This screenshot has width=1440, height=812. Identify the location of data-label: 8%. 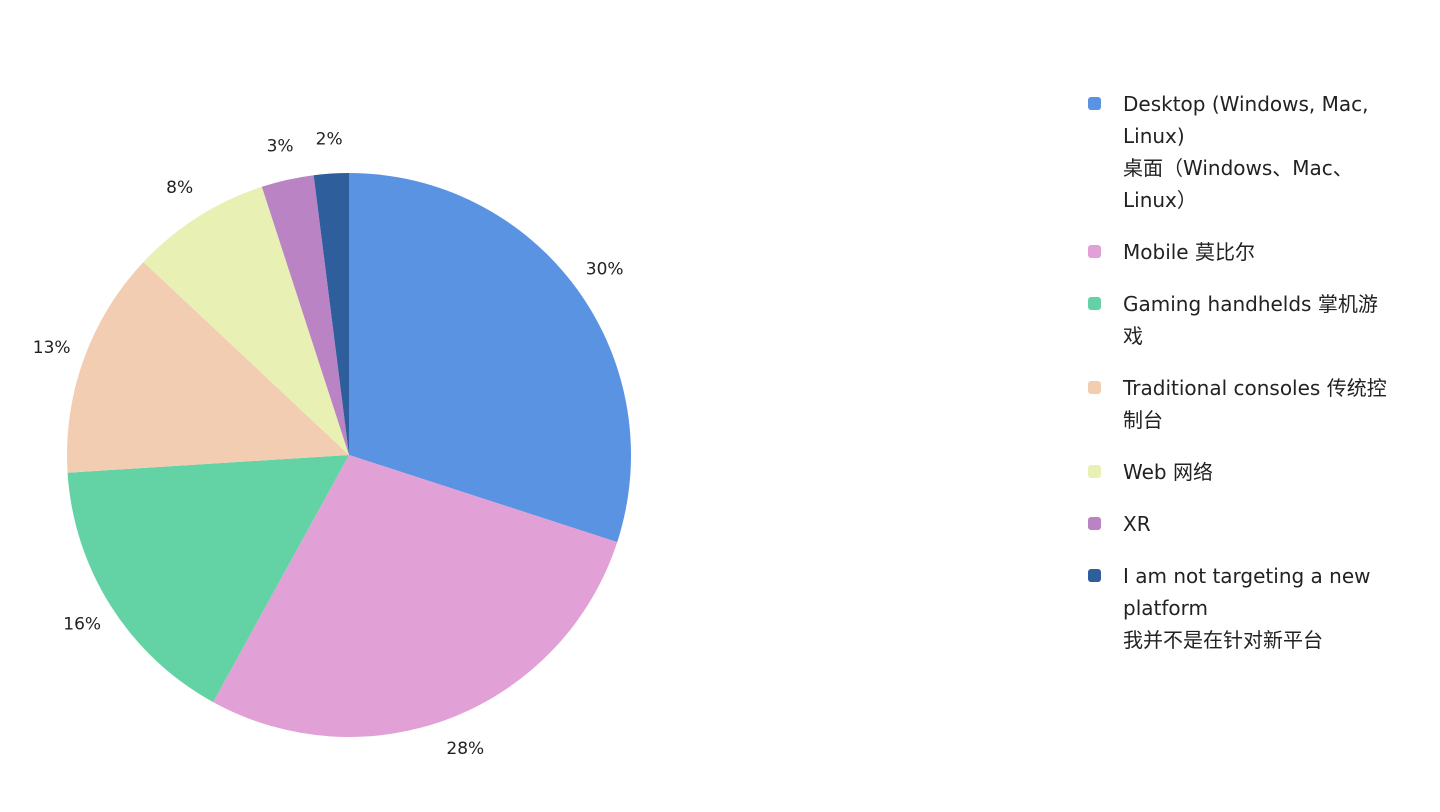
(179, 188).